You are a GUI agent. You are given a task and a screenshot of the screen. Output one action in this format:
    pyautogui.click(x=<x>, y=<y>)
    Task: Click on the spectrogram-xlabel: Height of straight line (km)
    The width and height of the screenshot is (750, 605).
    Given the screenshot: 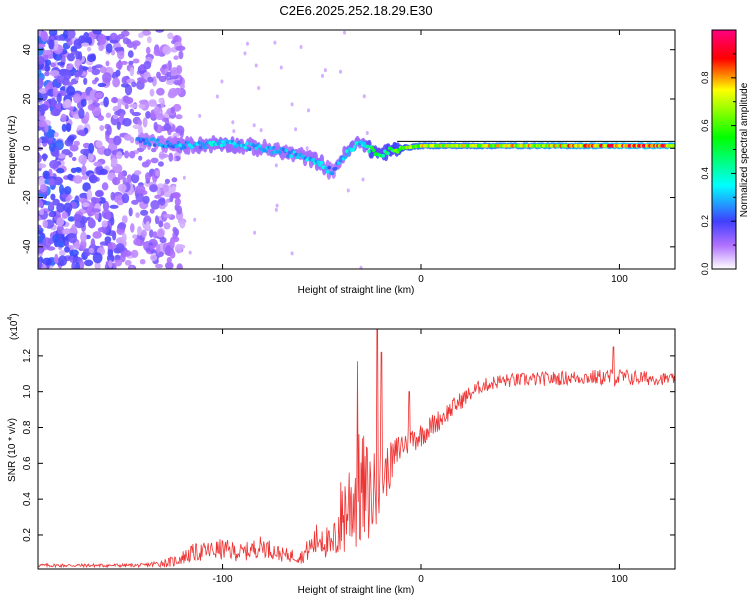 What is the action you would take?
    pyautogui.click(x=356, y=290)
    